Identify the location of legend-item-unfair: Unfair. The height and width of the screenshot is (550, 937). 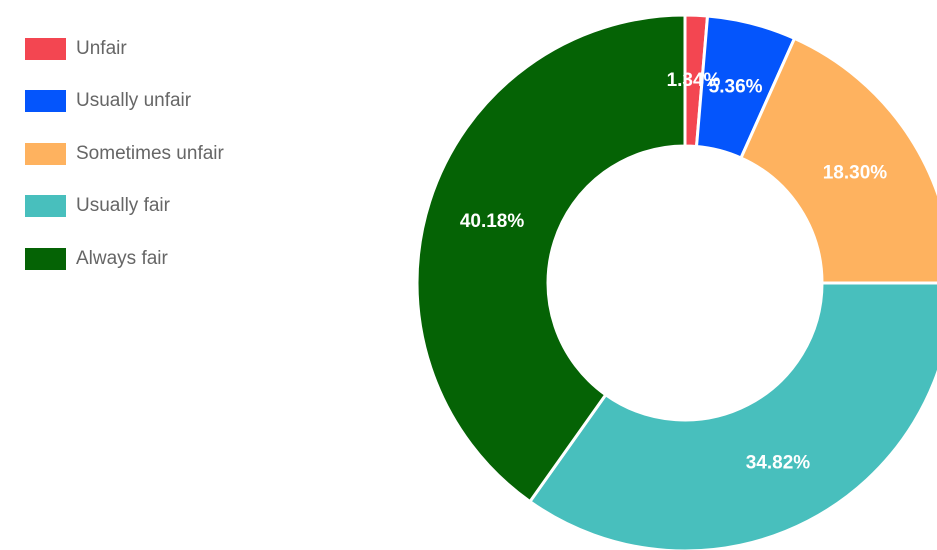
(124, 48).